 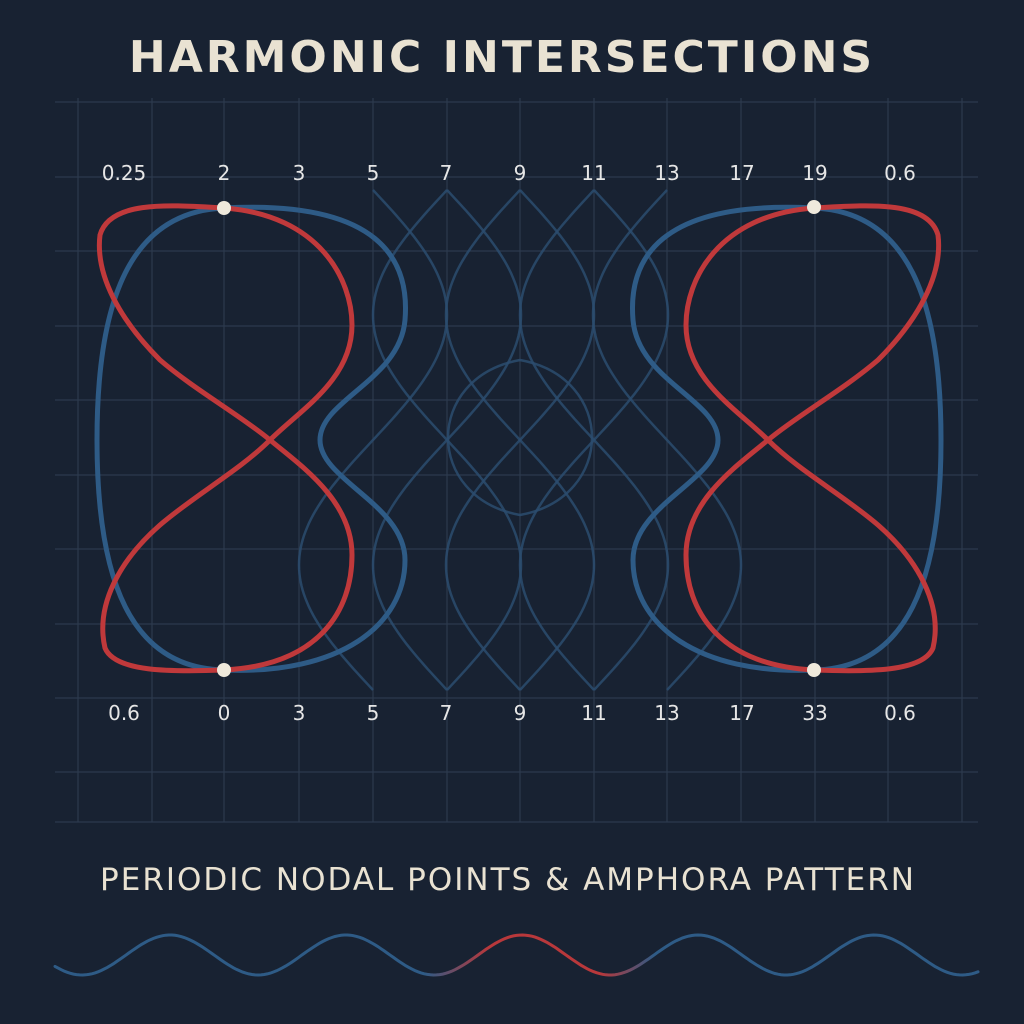 What do you see at coordinates (124, 173) in the screenshot?
I see `top-label: 0.25` at bounding box center [124, 173].